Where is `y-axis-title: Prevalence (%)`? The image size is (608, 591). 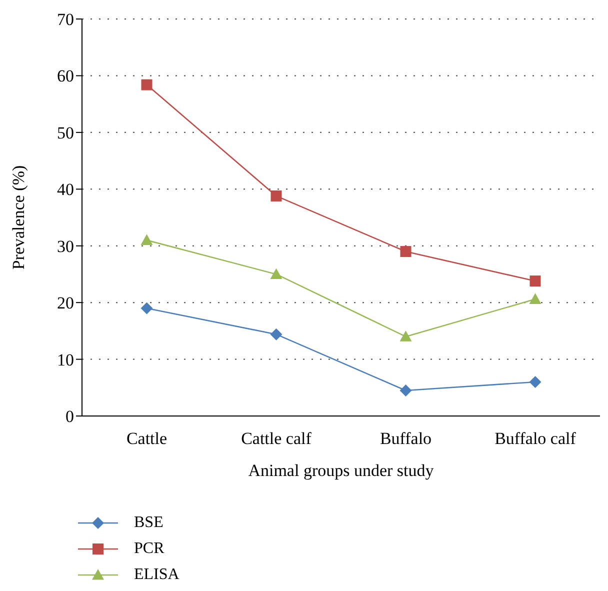 y-axis-title: Prevalence (%) is located at coordinates (18, 217).